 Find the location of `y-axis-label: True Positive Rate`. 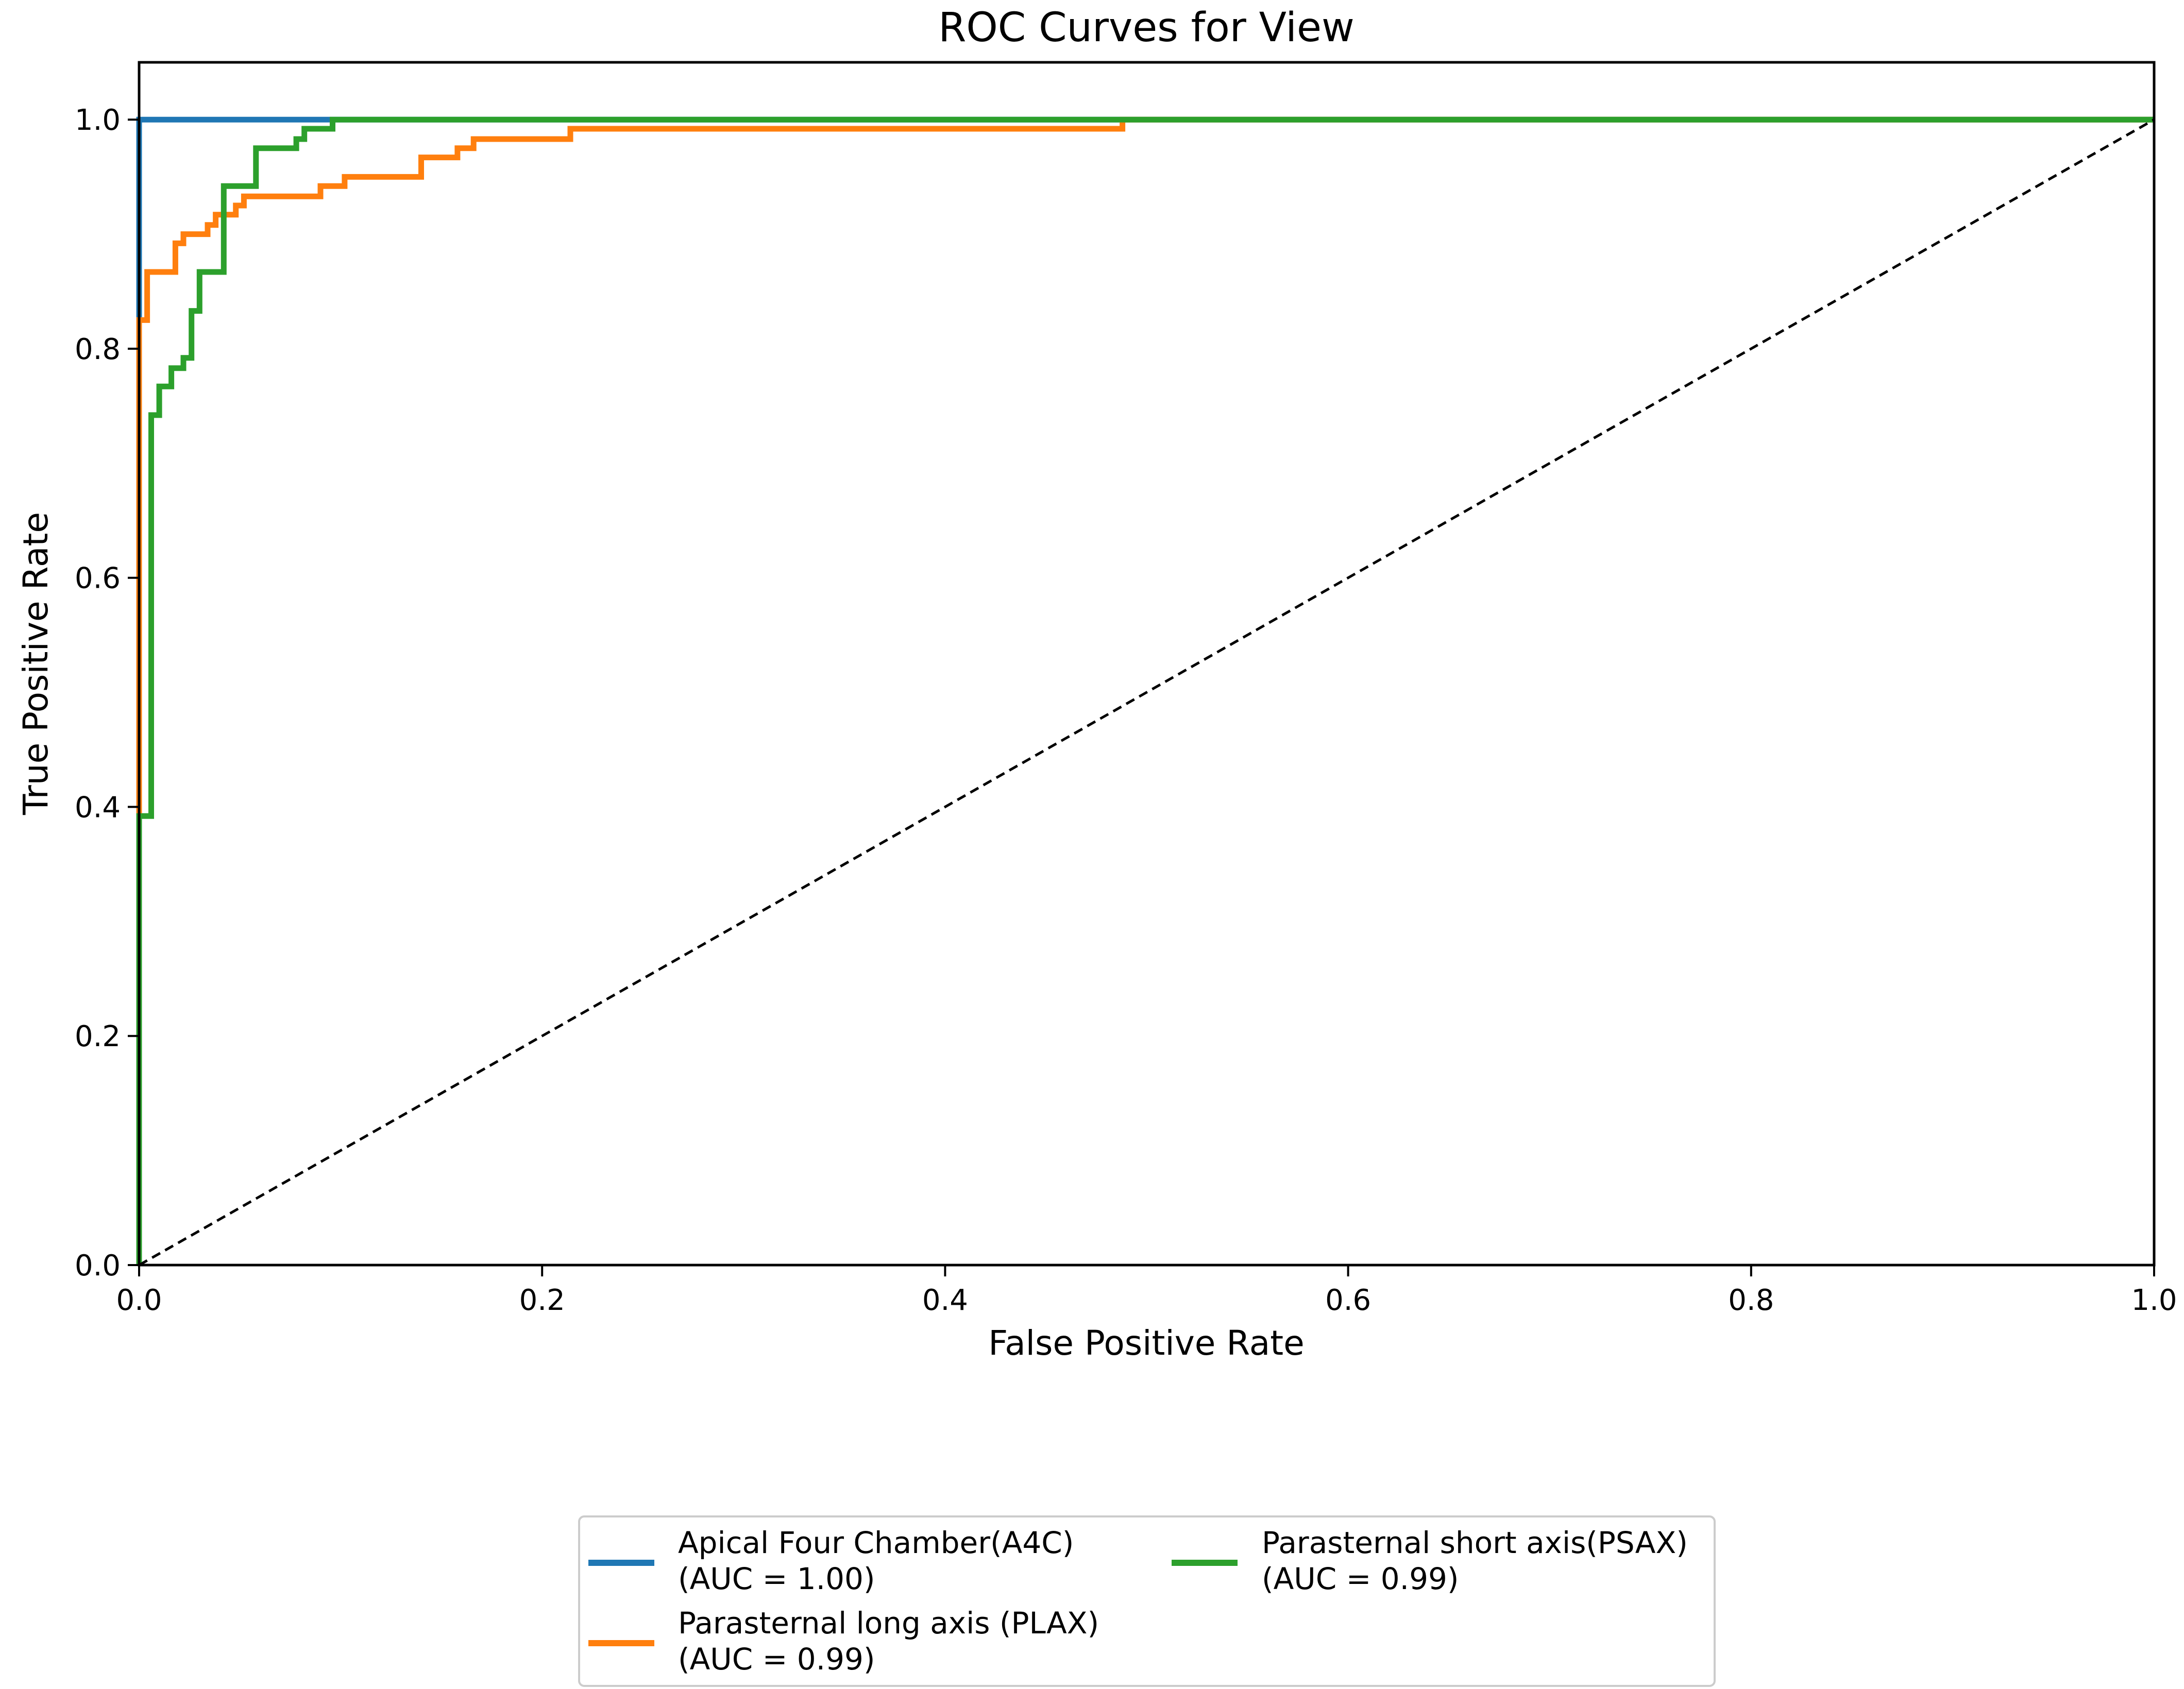

y-axis-label: True Positive Rate is located at coordinates (36, 663).